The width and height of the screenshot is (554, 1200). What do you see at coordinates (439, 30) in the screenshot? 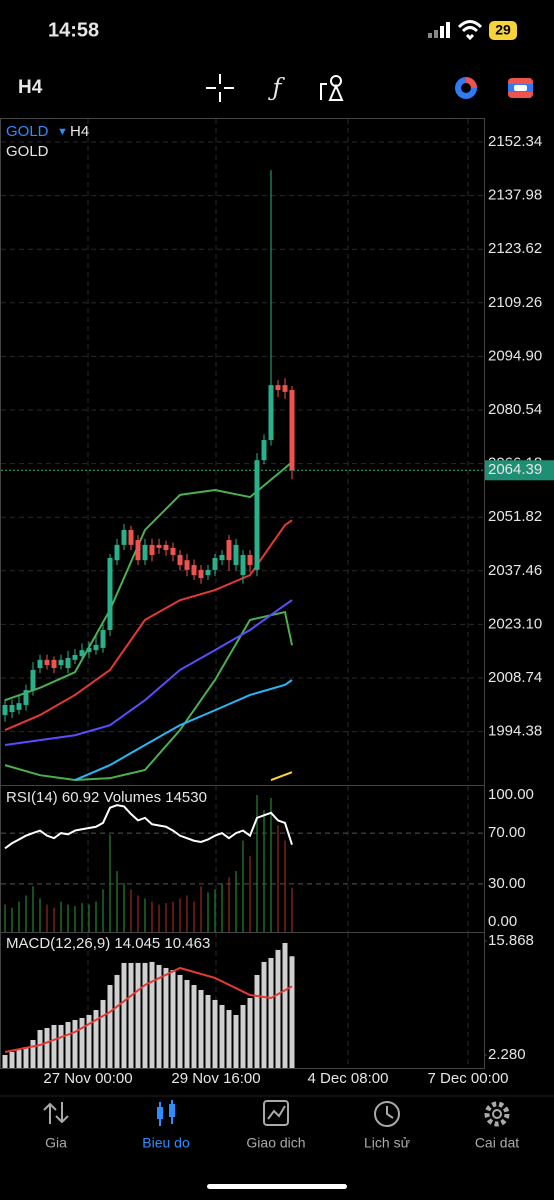
I see `signal-icon` at bounding box center [439, 30].